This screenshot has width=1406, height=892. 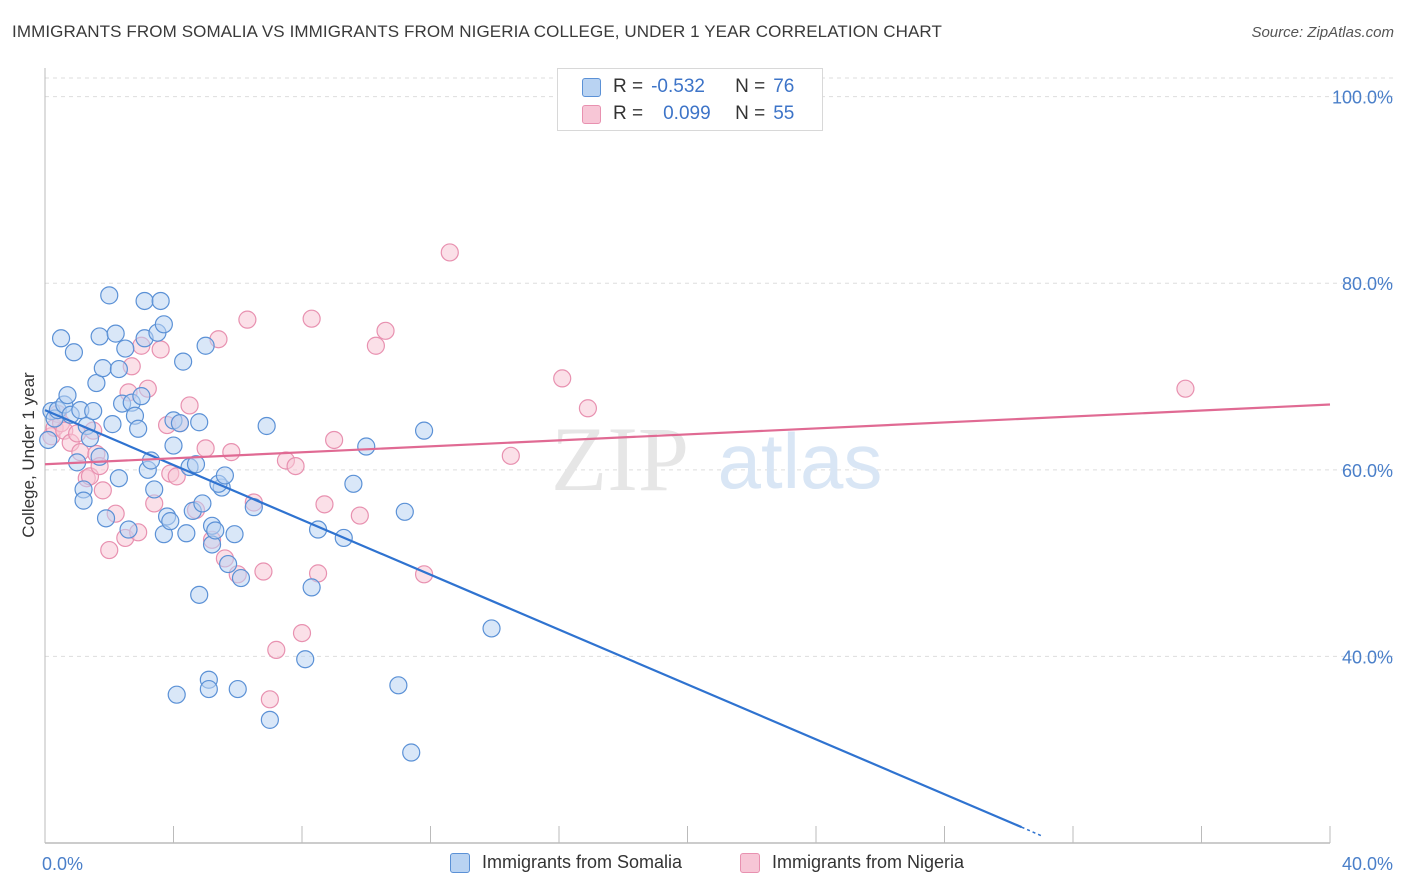 I want to click on legend-row-somalia: R = -0.532 N = 76, so click(x=688, y=87).